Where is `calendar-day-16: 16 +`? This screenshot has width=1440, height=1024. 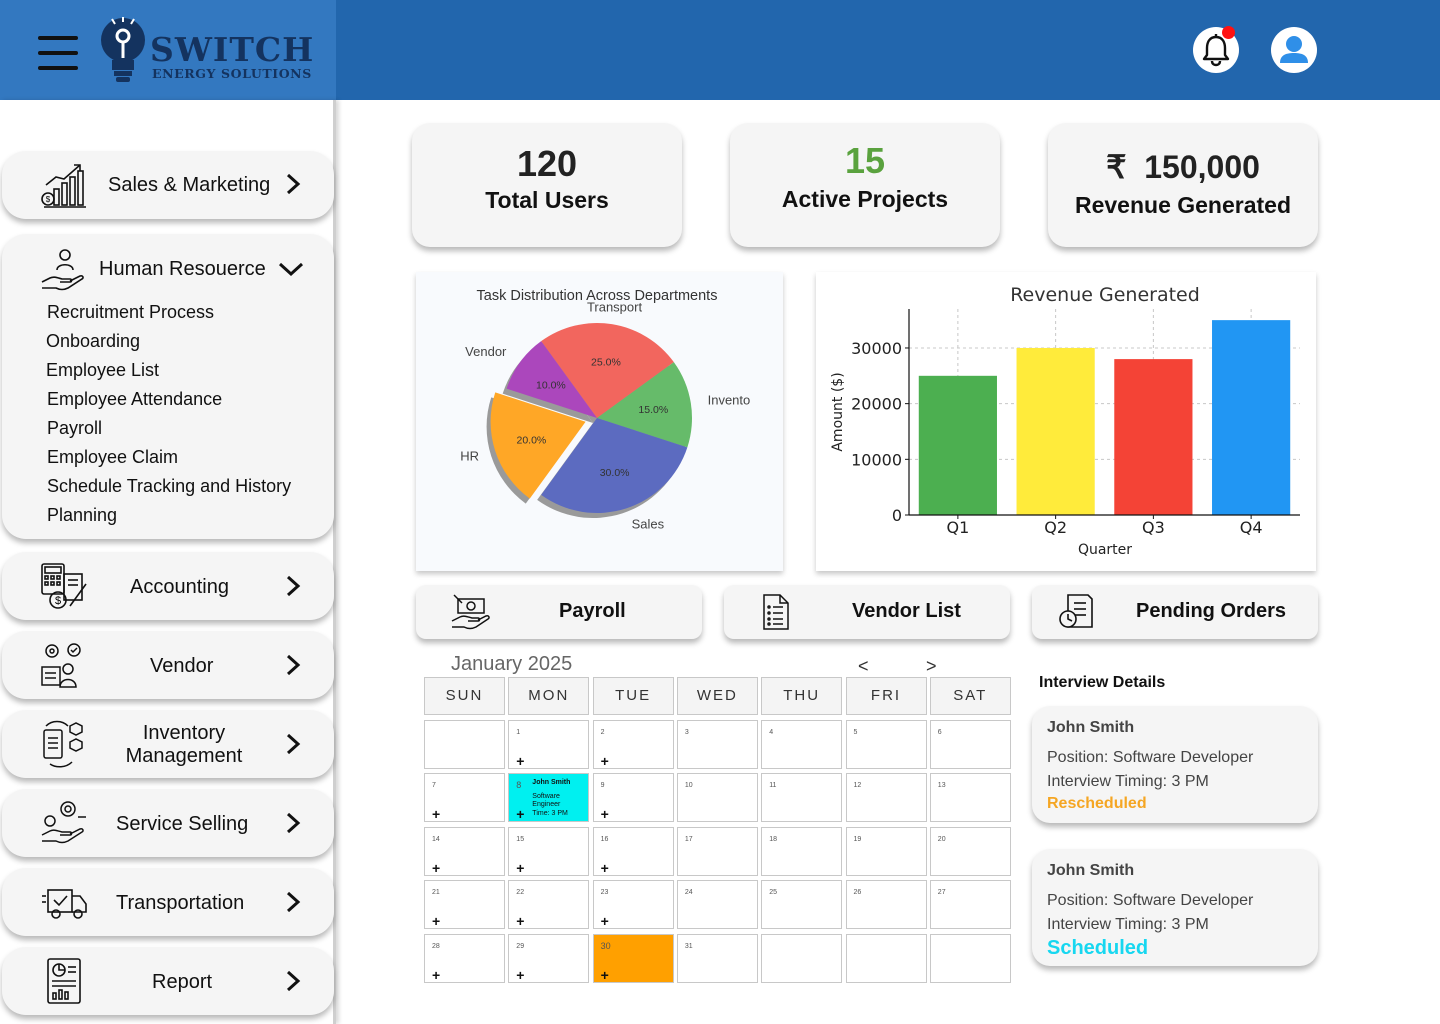 calendar-day-16: 16 + is located at coordinates (633, 851).